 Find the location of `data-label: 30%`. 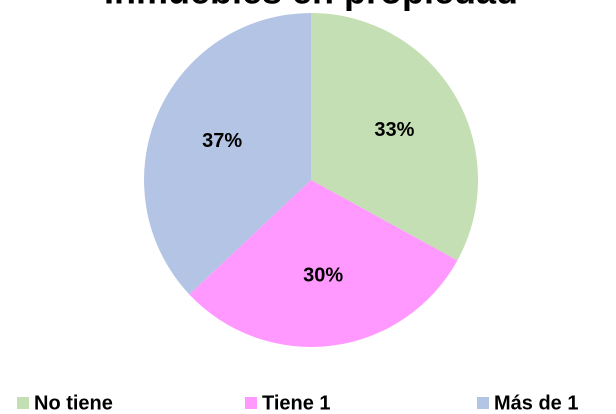

data-label: 30% is located at coordinates (323, 275).